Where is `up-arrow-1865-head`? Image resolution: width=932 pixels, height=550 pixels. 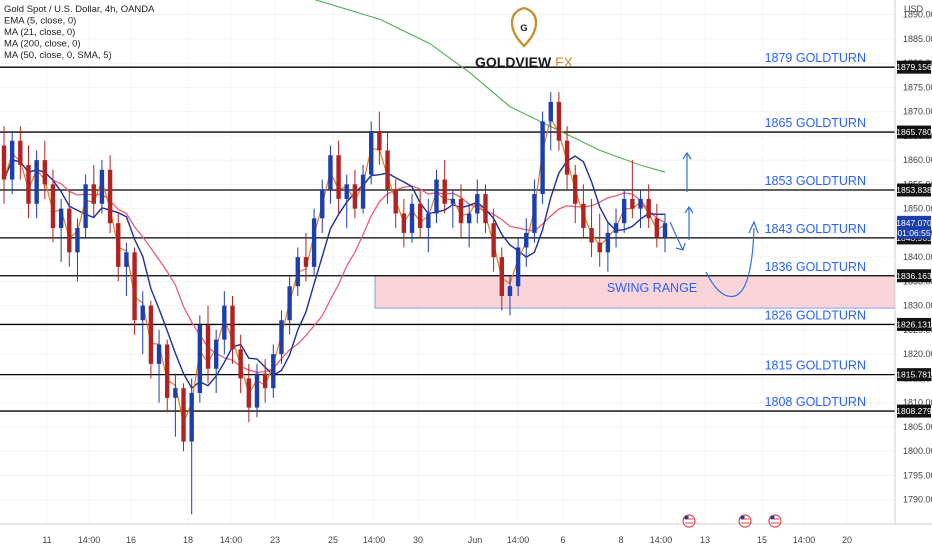
up-arrow-1865-head is located at coordinates (687, 155).